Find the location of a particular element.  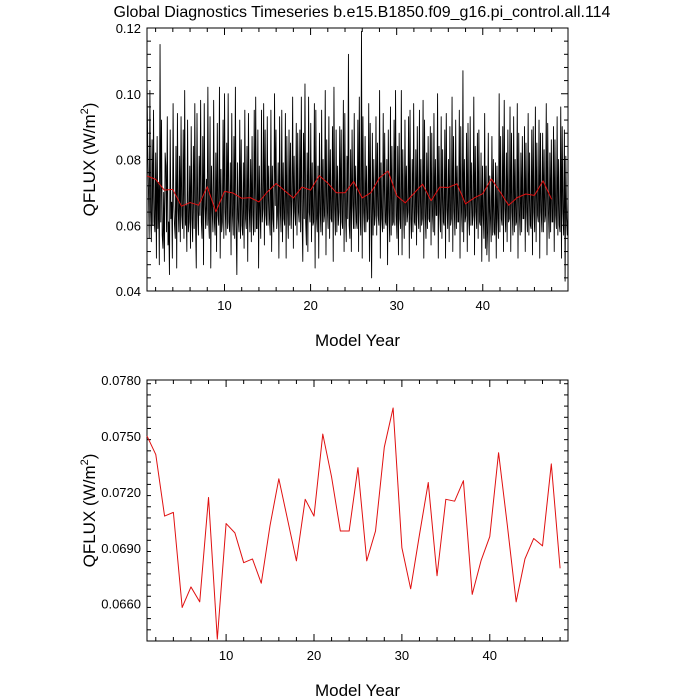

y-tick-label: 0.12 is located at coordinates (128, 28).